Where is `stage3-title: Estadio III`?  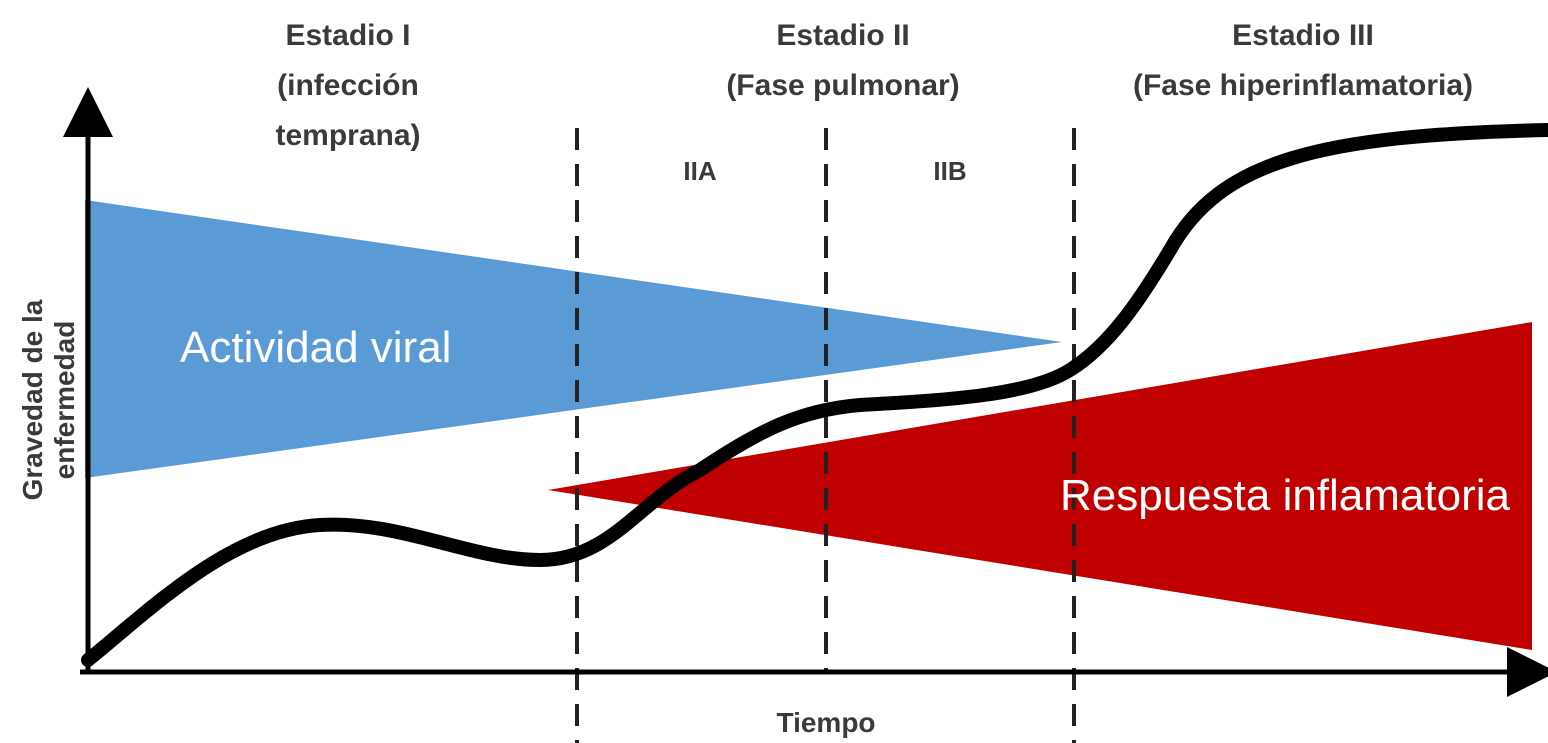 stage3-title: Estadio III is located at coordinates (1303, 35).